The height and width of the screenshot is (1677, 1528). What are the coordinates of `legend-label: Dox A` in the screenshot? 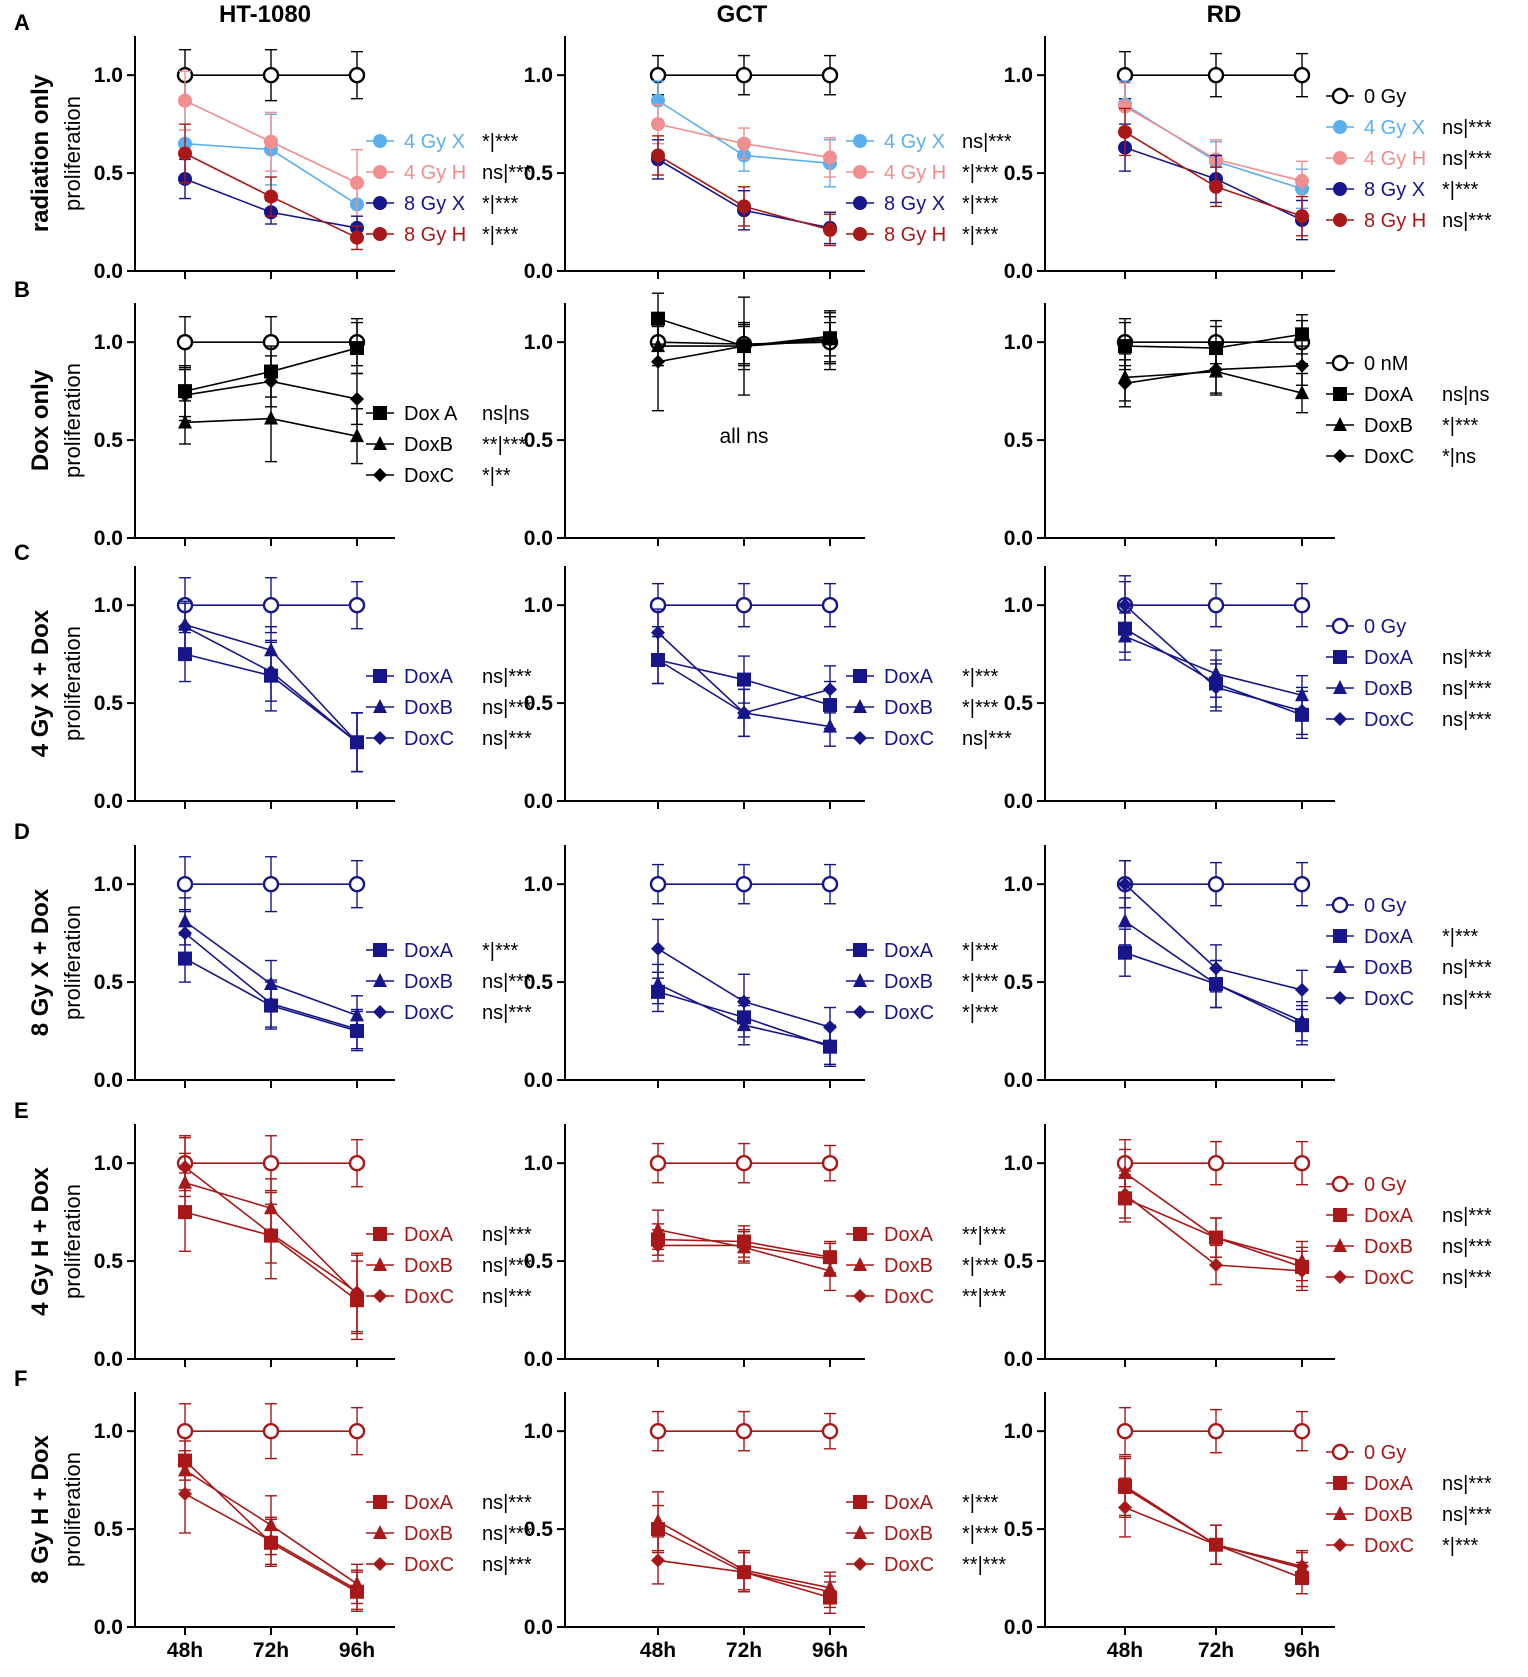 It's located at (431, 414).